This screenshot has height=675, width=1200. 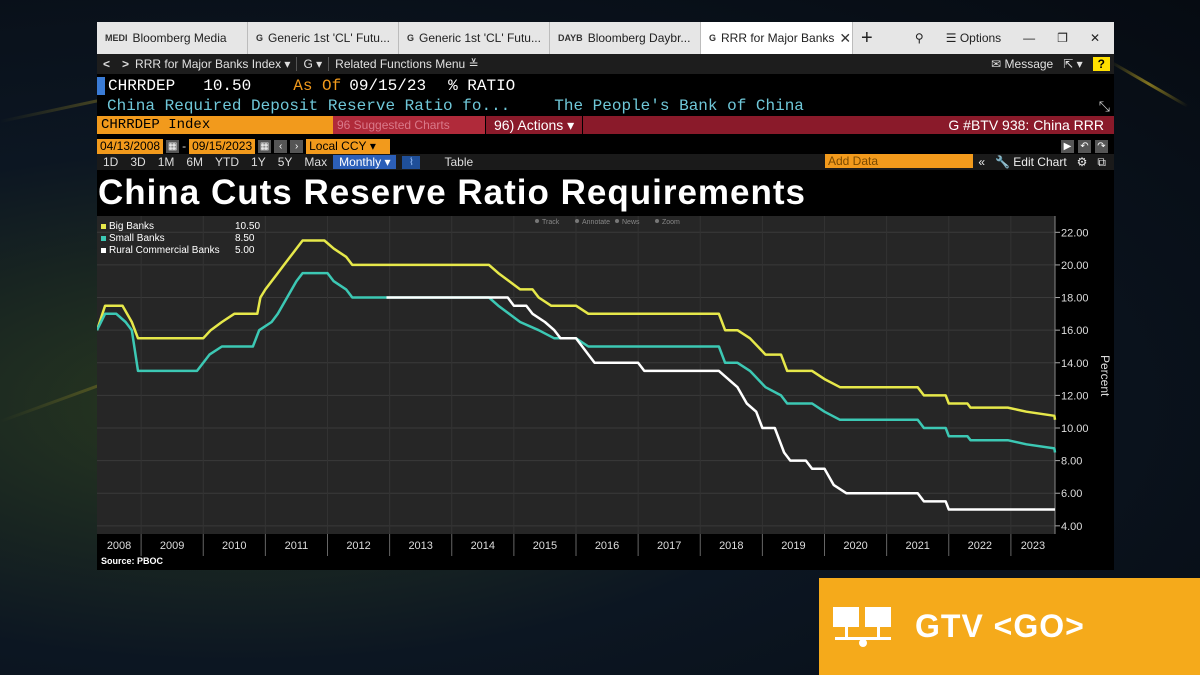 What do you see at coordinates (899, 161) in the screenshot?
I see `add-data-field: Add Data` at bounding box center [899, 161].